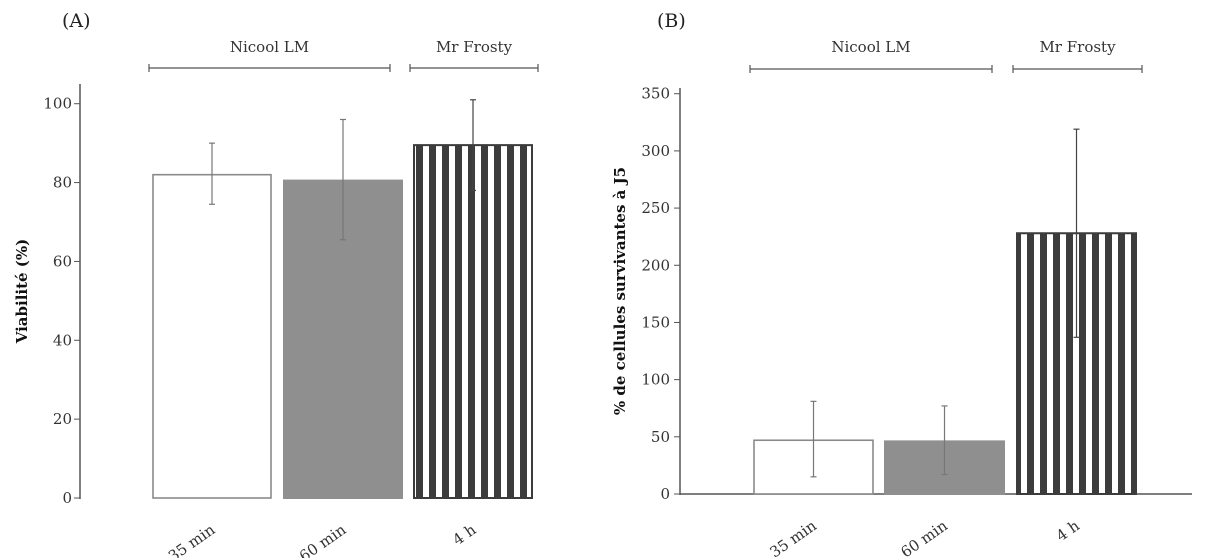 This screenshot has height=558, width=1208. Describe the element at coordinates (62, 340) in the screenshot. I see `y-tick-label: 40` at that location.